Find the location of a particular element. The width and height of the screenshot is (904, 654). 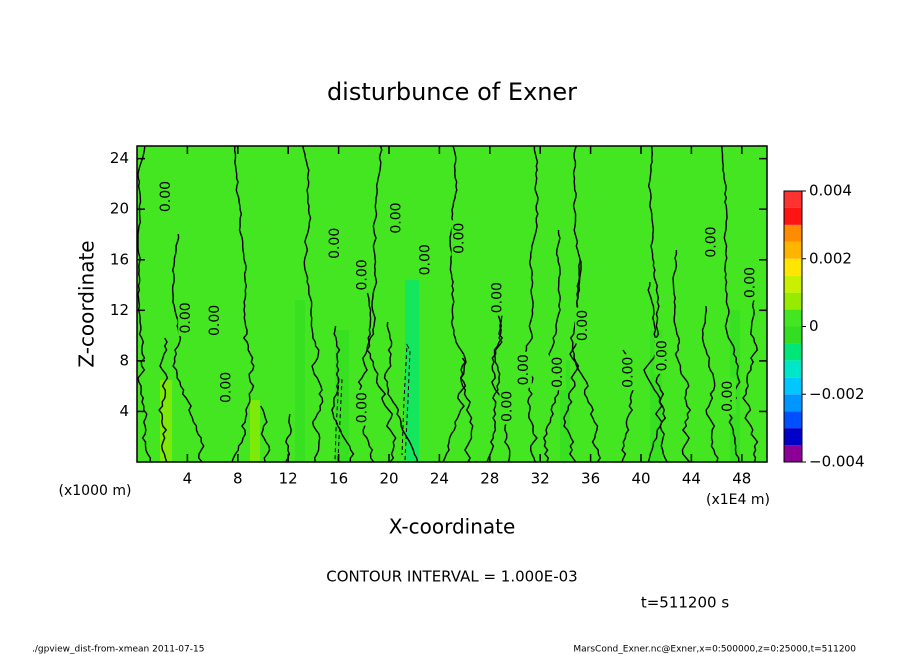

y-tick-label: 24 is located at coordinates (119, 158).